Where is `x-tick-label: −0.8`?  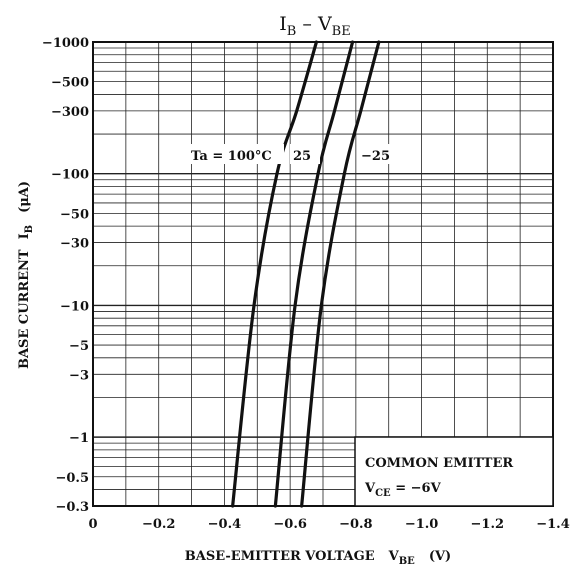 x-tick-label: −0.8 is located at coordinates (356, 524).